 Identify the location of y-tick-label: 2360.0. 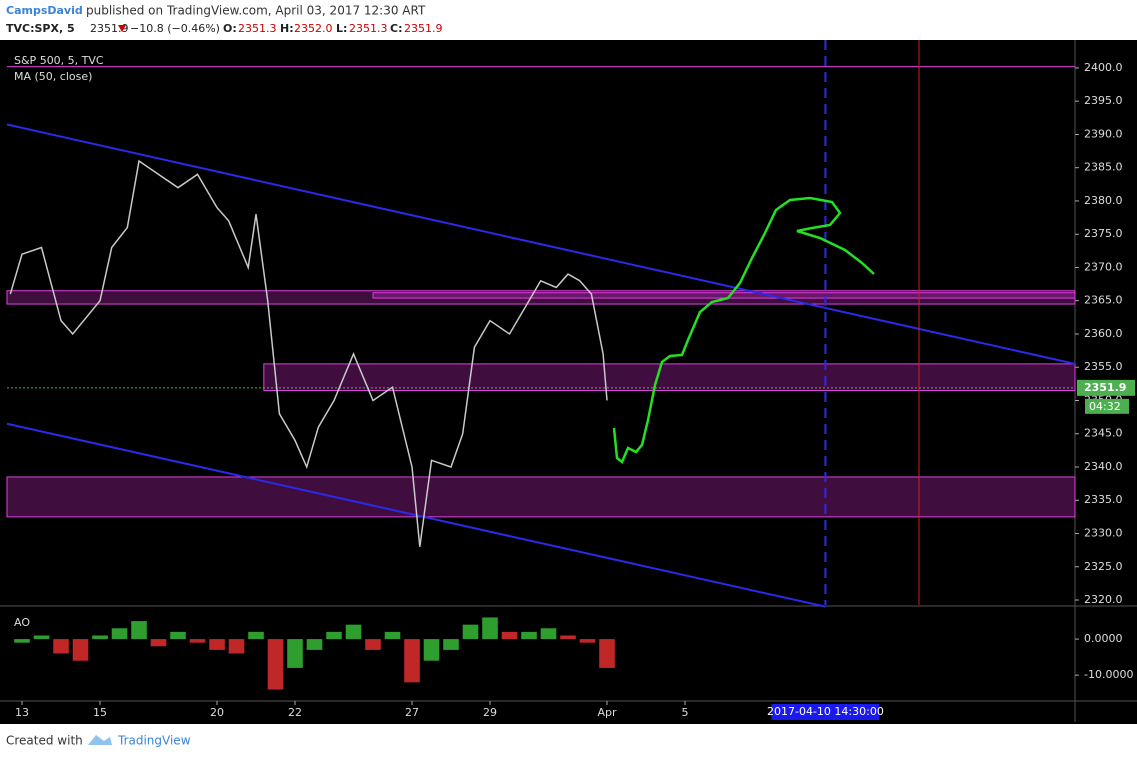
(1103, 333).